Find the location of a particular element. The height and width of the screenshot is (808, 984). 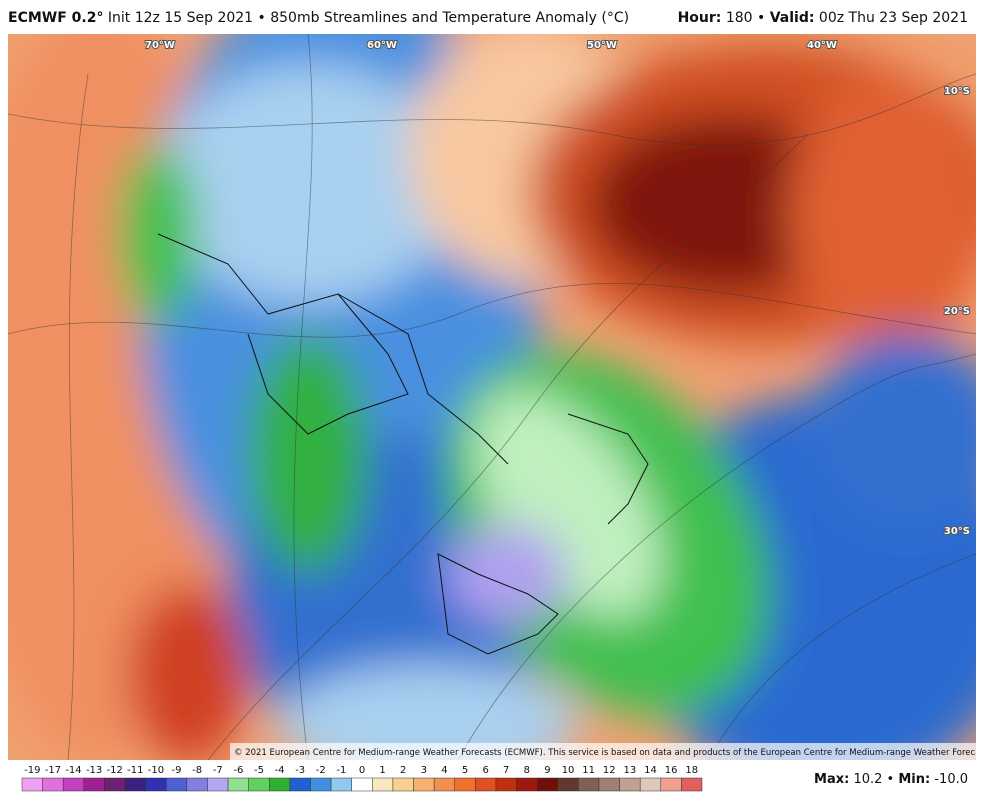

colorbar-label: 18 is located at coordinates (691, 770).